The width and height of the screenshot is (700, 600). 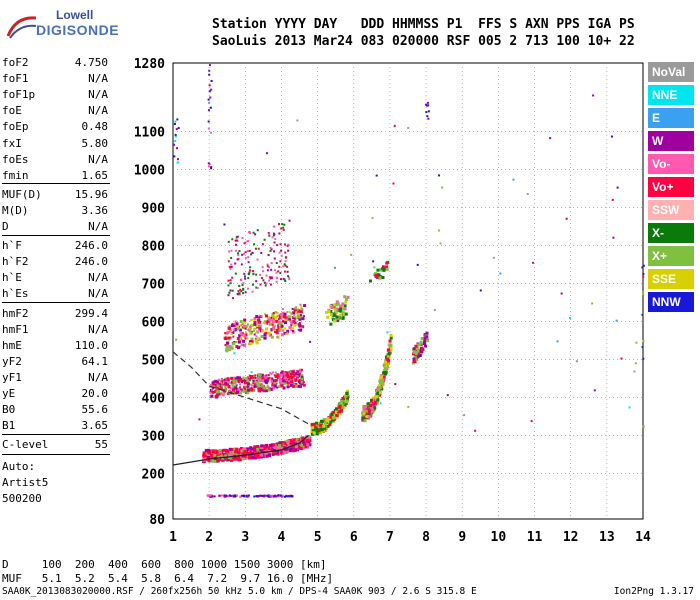 I want to click on param-value: 3.36, so click(x=95, y=210).